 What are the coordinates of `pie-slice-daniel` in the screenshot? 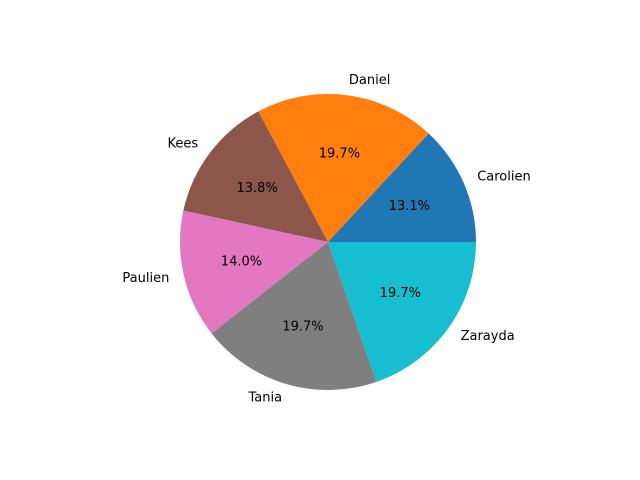 It's located at (343, 168).